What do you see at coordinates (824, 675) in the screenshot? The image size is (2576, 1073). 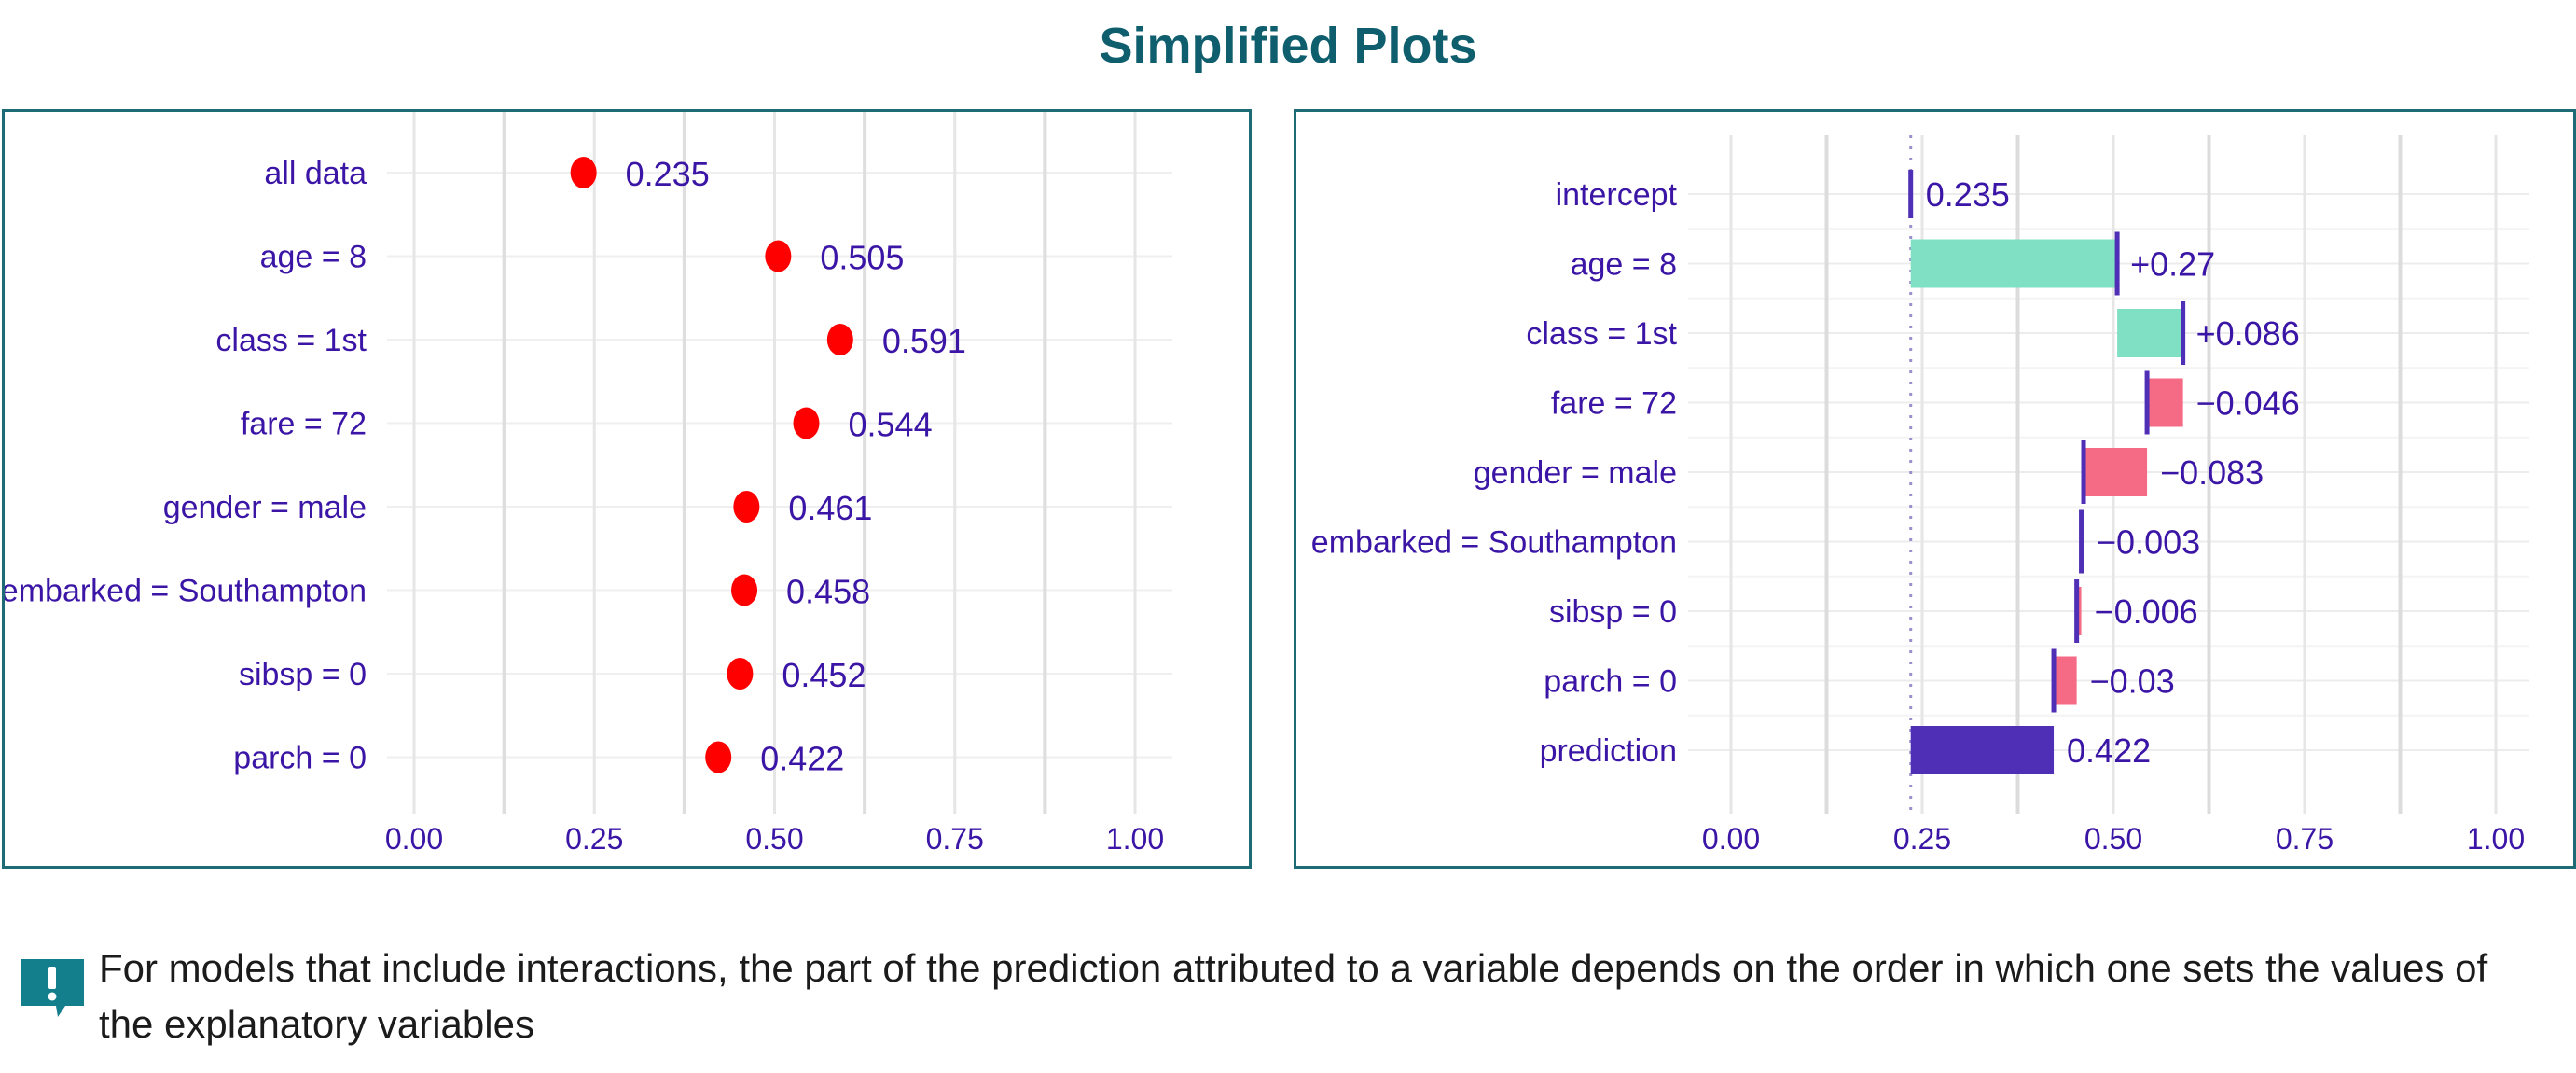 I see `data-label: 0.452` at bounding box center [824, 675].